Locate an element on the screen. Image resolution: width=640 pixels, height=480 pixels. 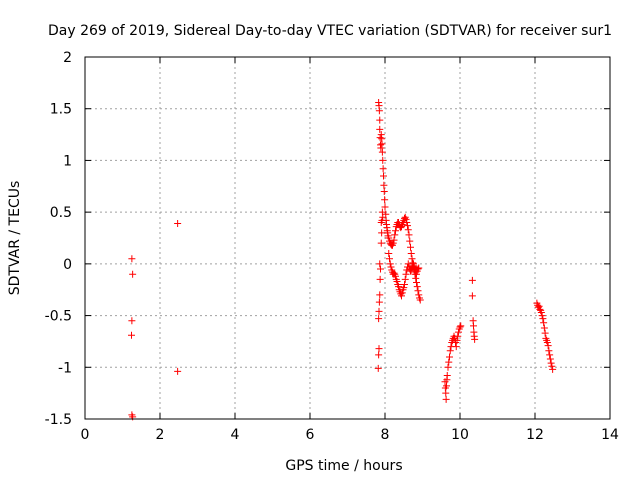
y-tick-label: -1.5 is located at coordinates (58, 420).